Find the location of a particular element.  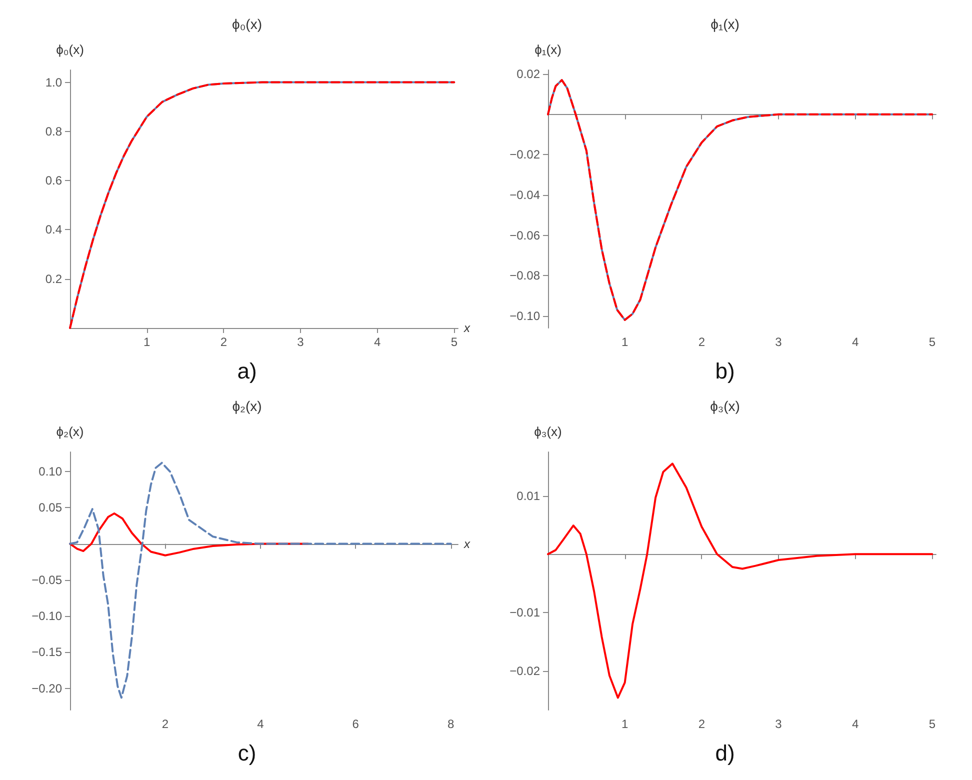

text: a) is located at coordinates (247, 371).